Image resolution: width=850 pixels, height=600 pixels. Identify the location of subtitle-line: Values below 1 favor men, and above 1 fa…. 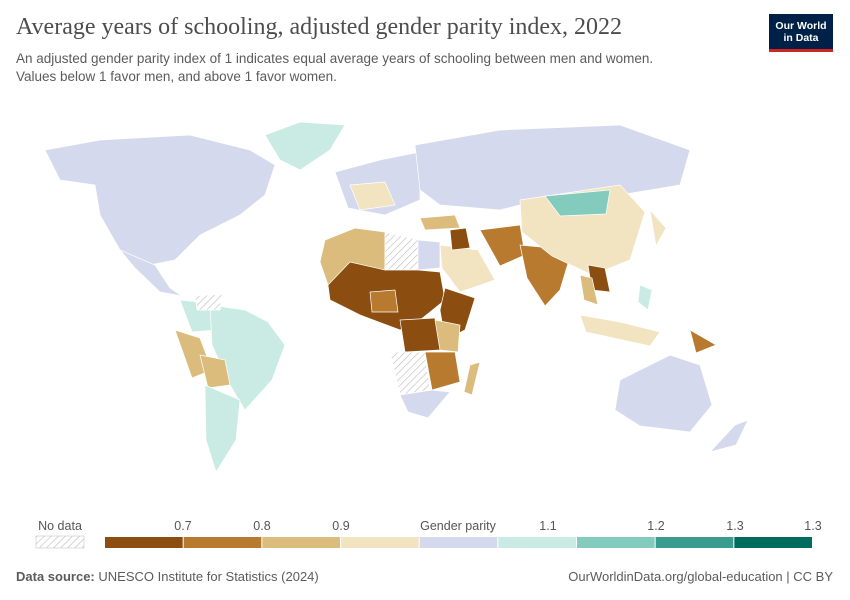
(176, 76).